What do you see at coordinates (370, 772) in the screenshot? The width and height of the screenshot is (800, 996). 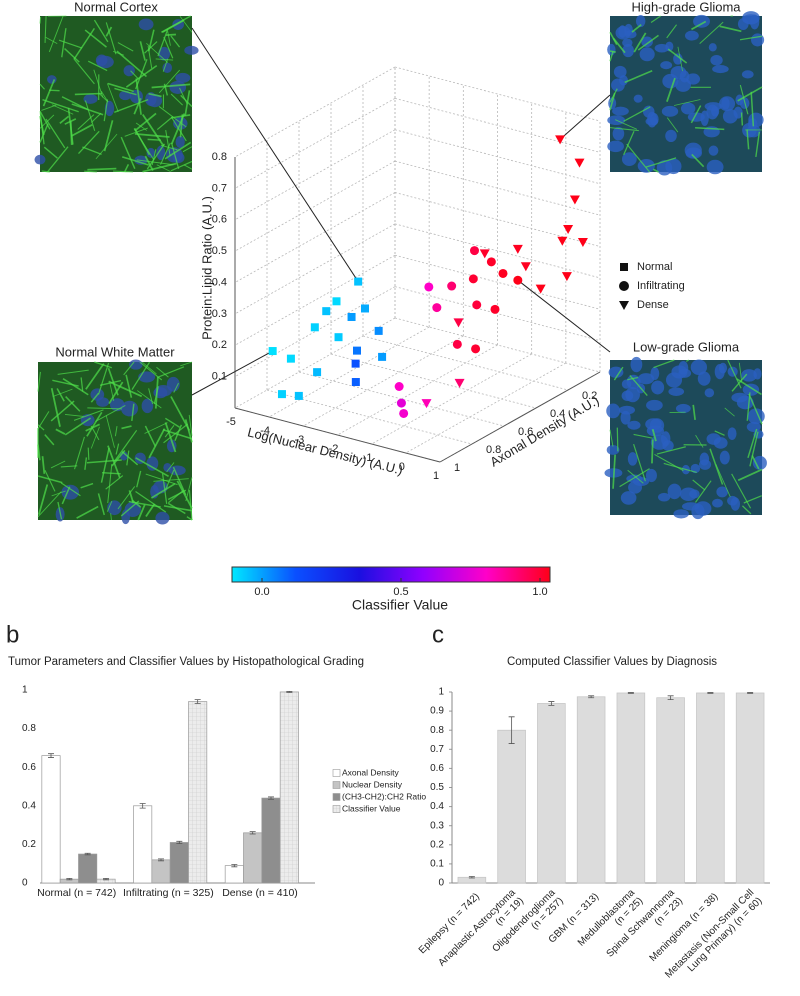 I see `legend-label: Axonal Density` at bounding box center [370, 772].